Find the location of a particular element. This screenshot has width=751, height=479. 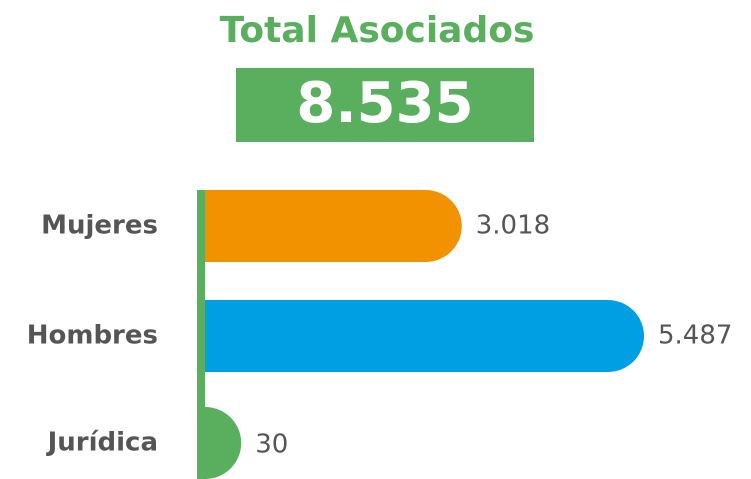

value-label: 3.018 is located at coordinates (513, 226).